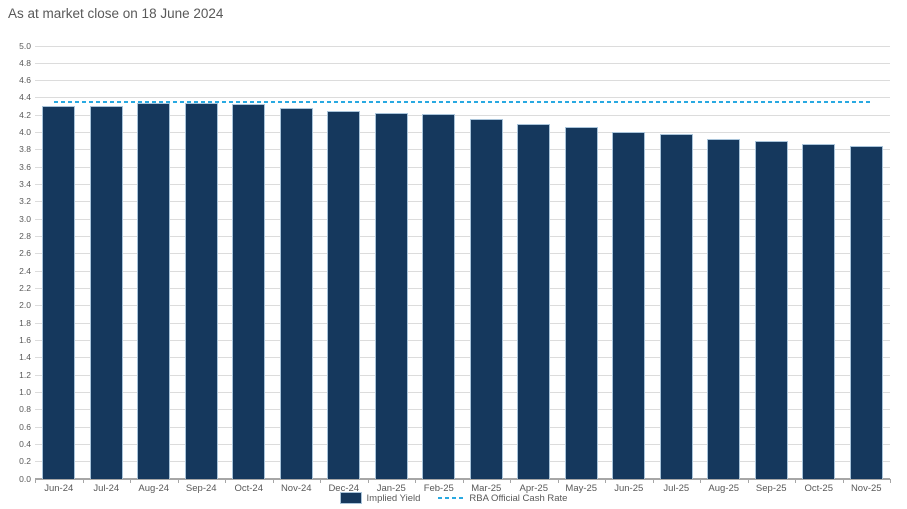  What do you see at coordinates (25, 184) in the screenshot?
I see `y-axis-label-3.4: 3.4` at bounding box center [25, 184].